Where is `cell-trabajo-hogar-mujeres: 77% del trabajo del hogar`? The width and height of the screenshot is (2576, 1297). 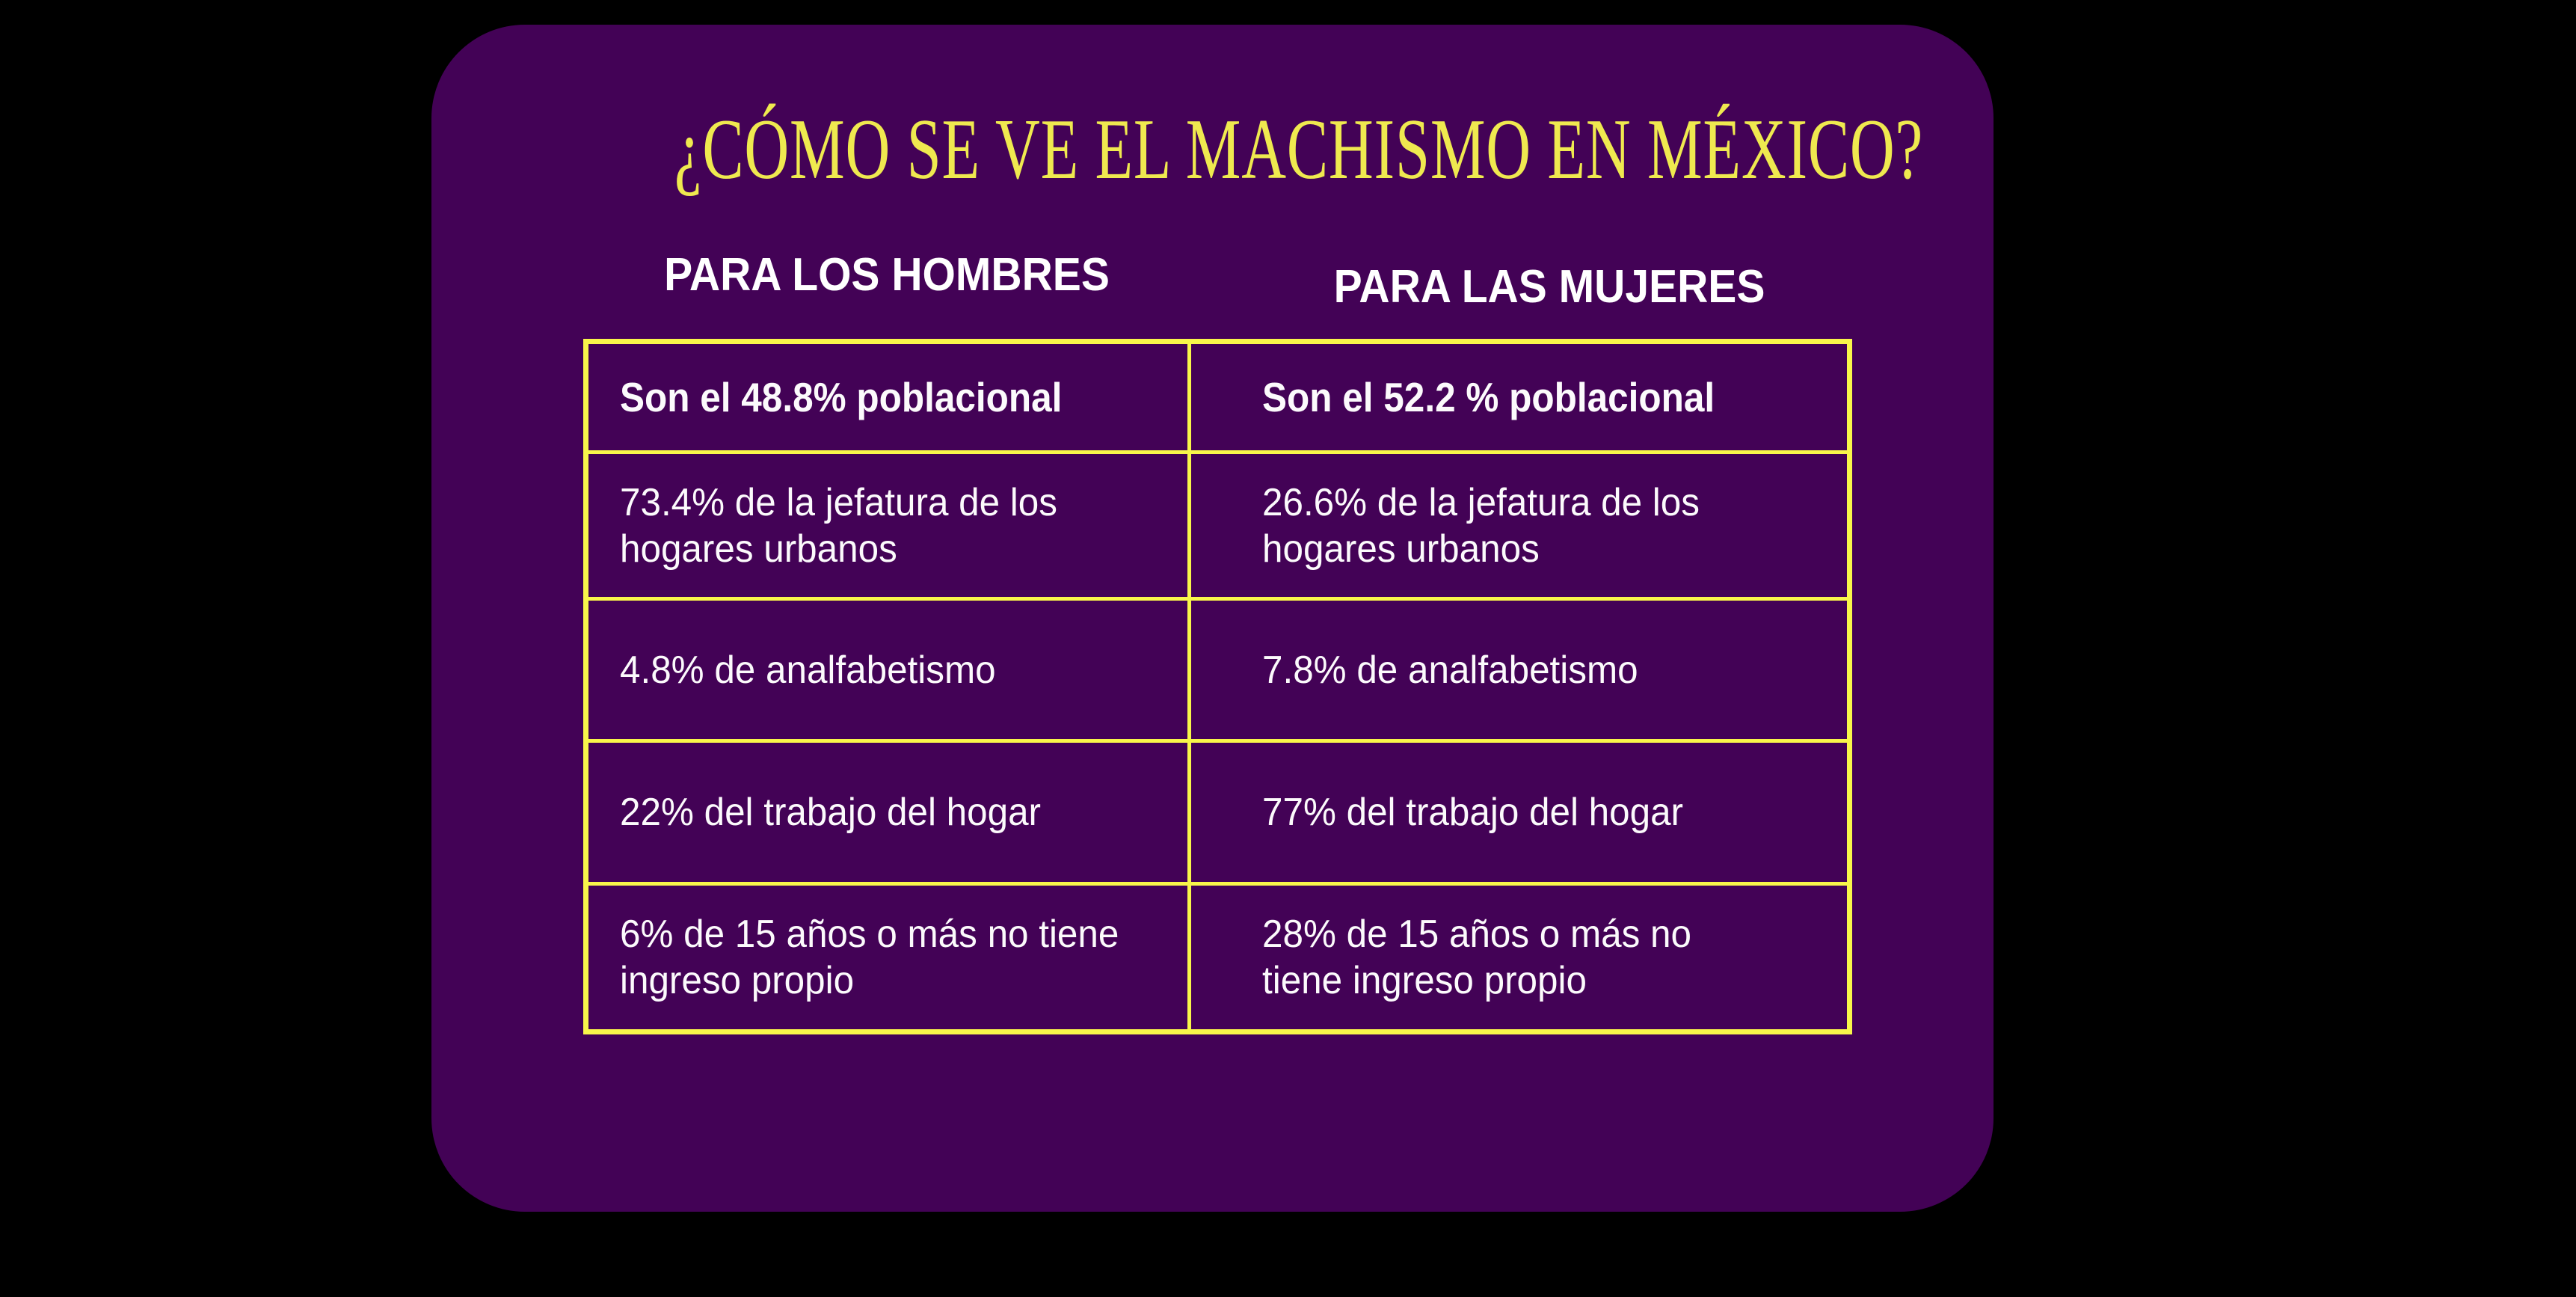 cell-trabajo-hogar-mujeres: 77% del trabajo del hogar is located at coordinates (1519, 814).